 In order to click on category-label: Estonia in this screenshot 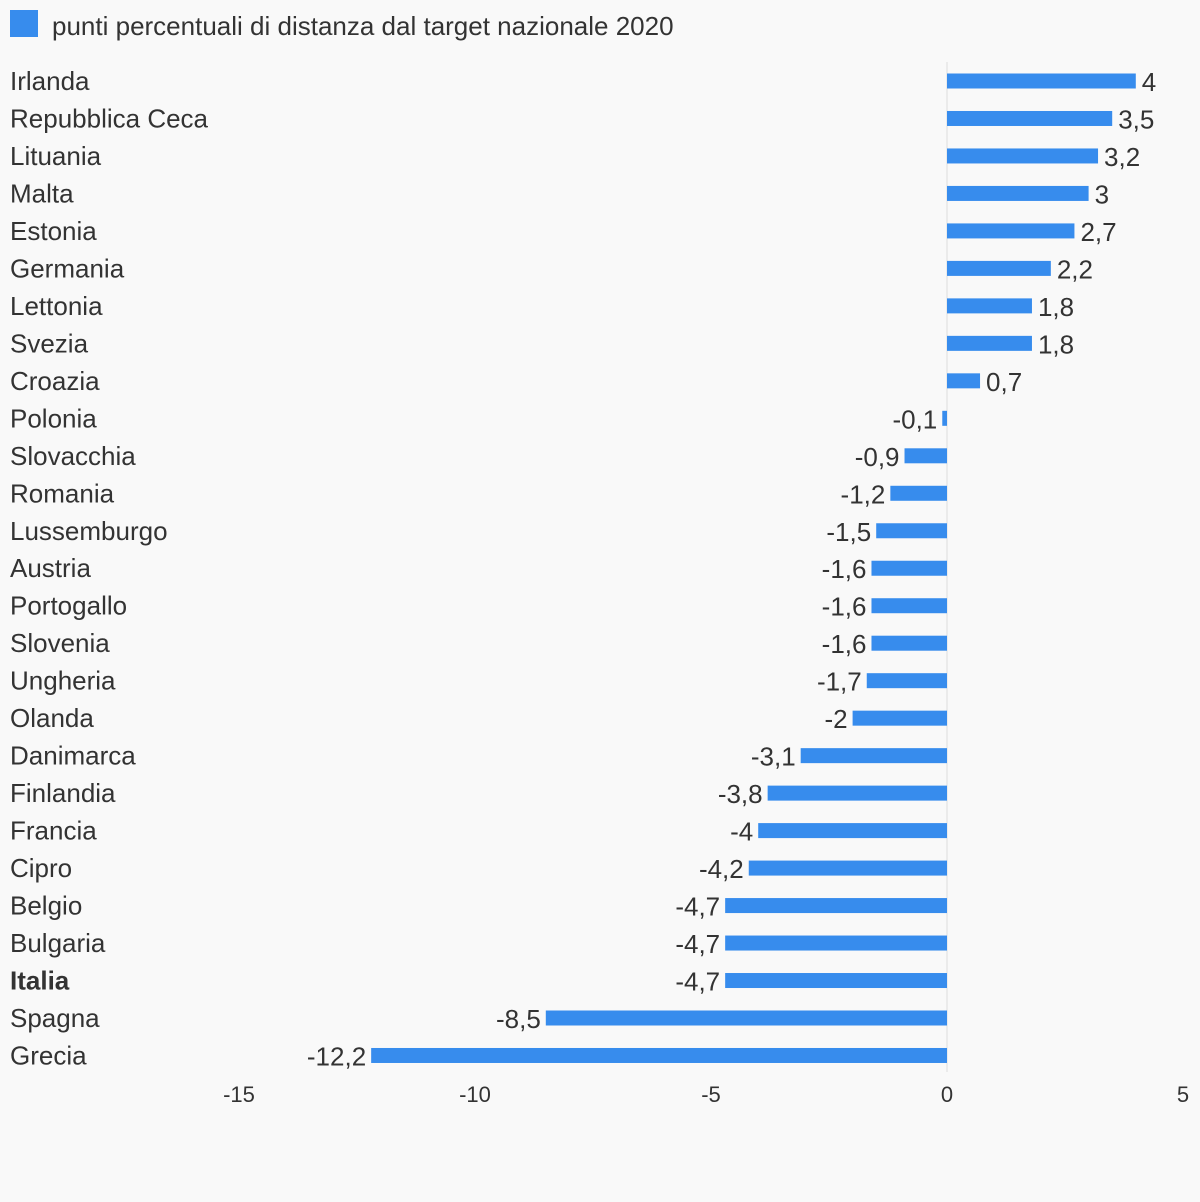, I will do `click(53, 231)`.